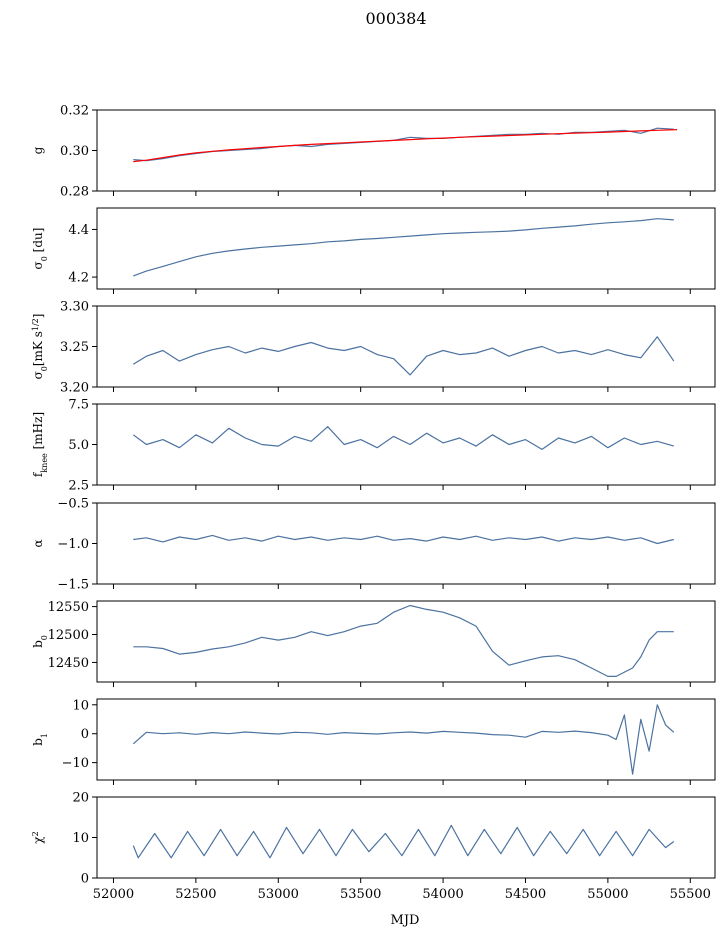 The width and height of the screenshot is (725, 936). What do you see at coordinates (74, 388) in the screenshot?
I see `y-tick-label: 3.20` at bounding box center [74, 388].